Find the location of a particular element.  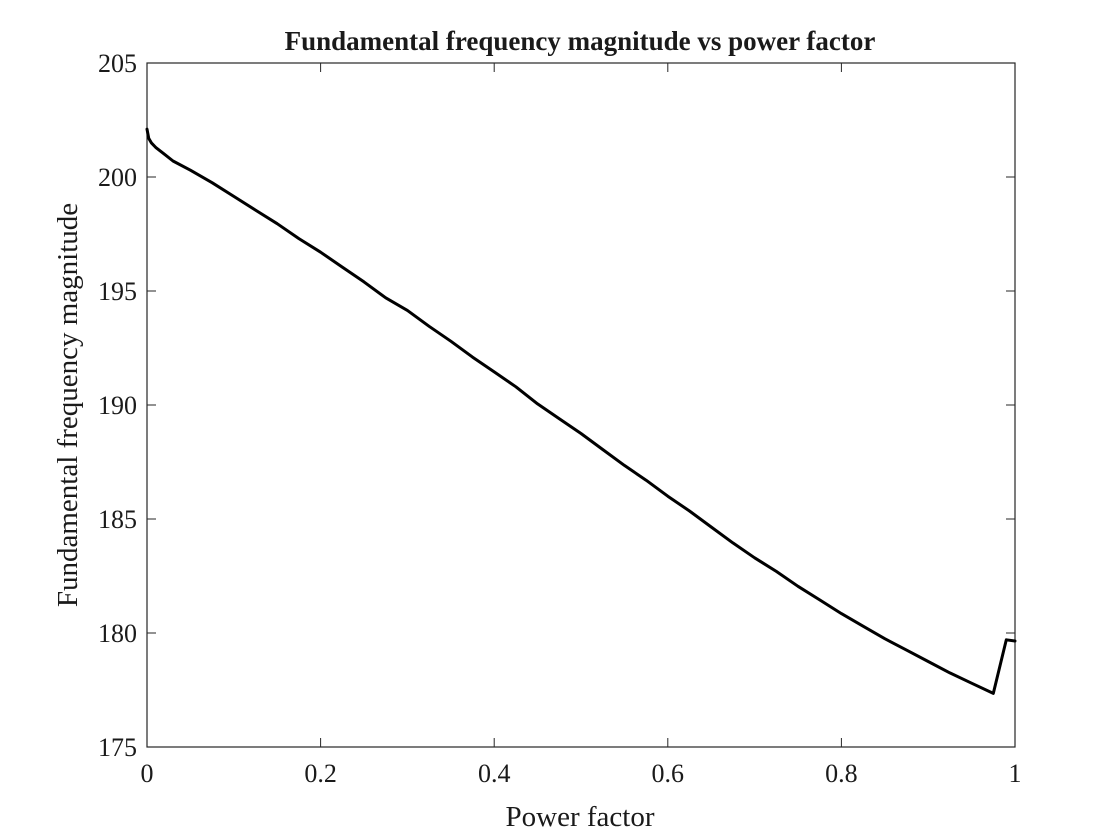

y-tick-label: 195 is located at coordinates (117, 291).